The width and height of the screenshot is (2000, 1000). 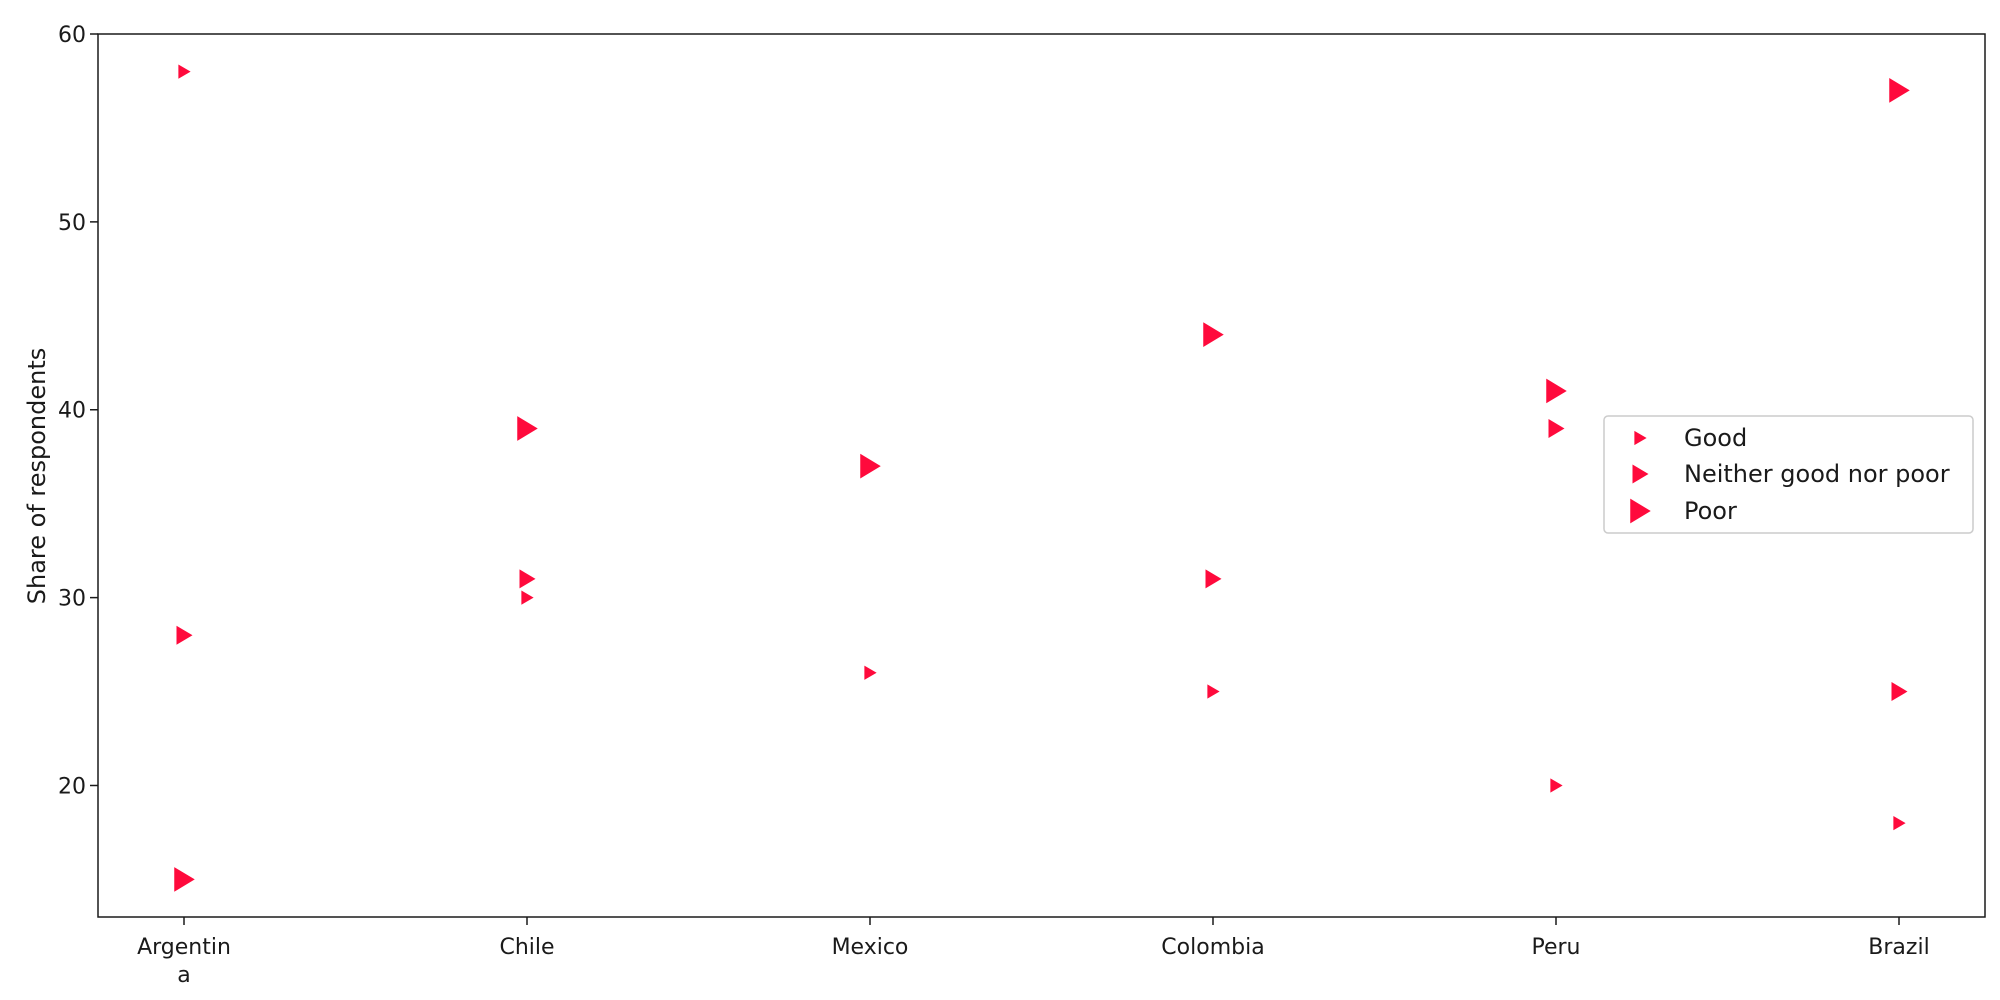 What do you see at coordinates (72, 223) in the screenshot?
I see `y-tick-label: 50` at bounding box center [72, 223].